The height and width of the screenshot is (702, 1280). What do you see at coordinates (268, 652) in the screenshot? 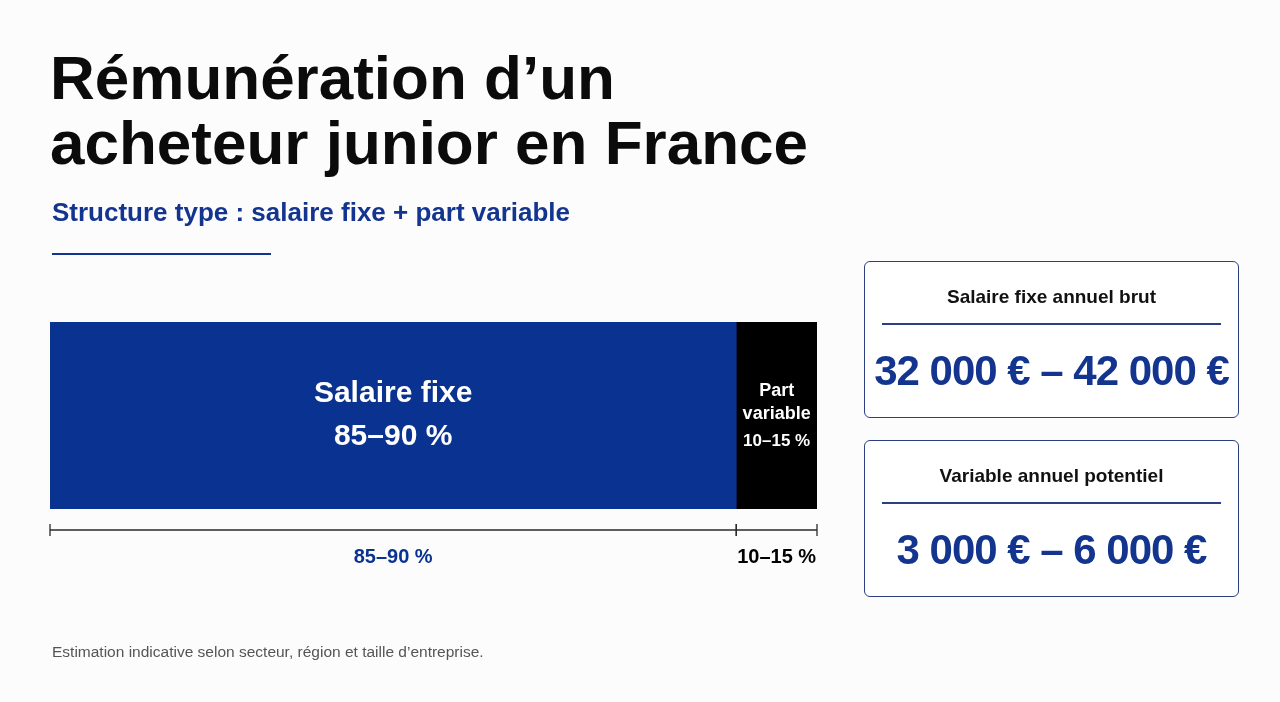
I see `text: Estimation indicative selon secteur, région et taille d’entreprise.` at bounding box center [268, 652].